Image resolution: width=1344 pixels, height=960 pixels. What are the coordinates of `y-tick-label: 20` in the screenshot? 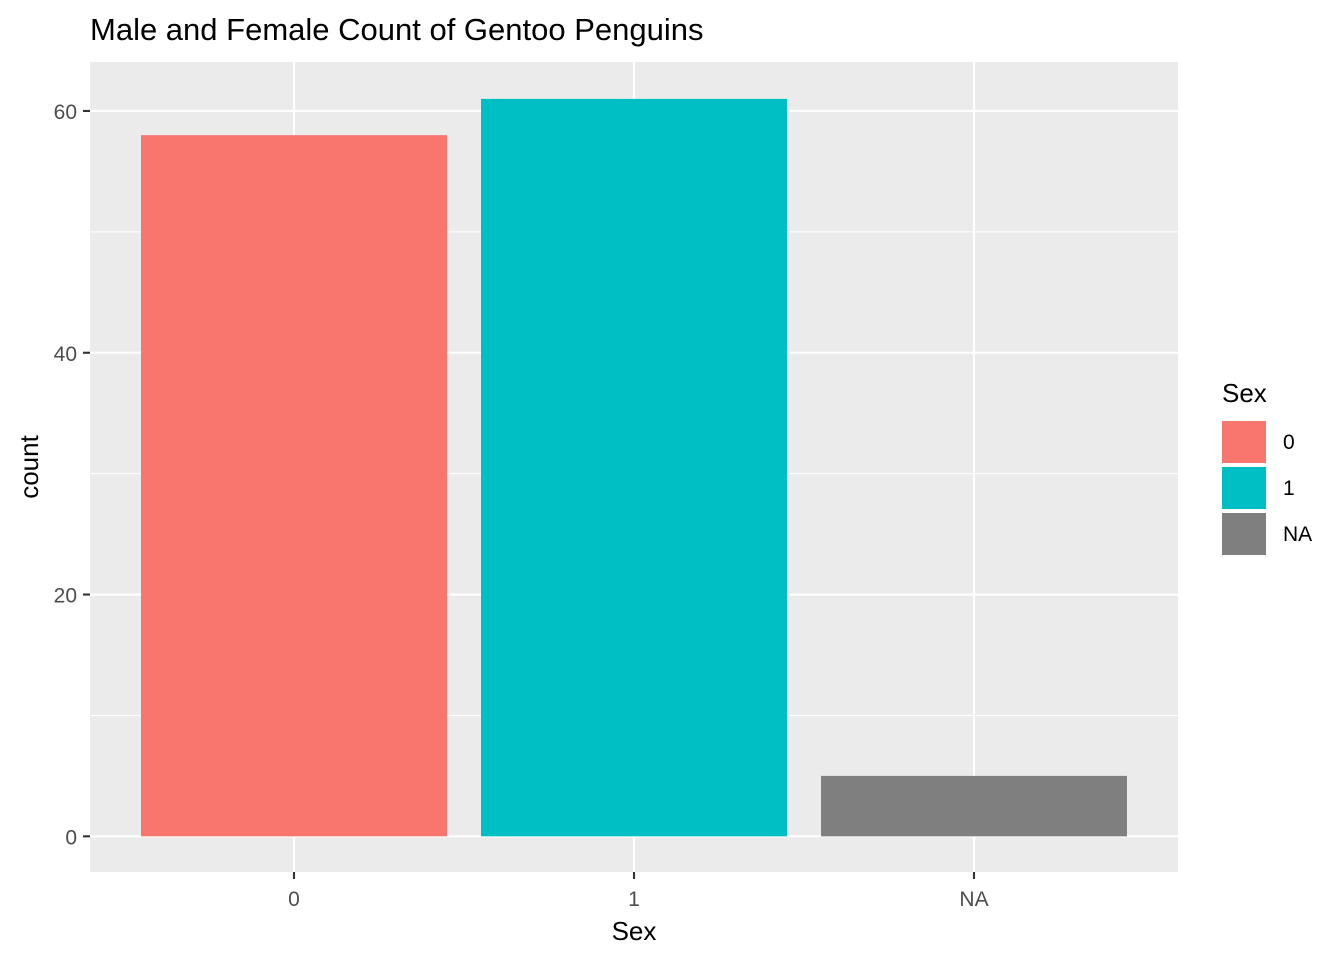 It's located at (65, 596).